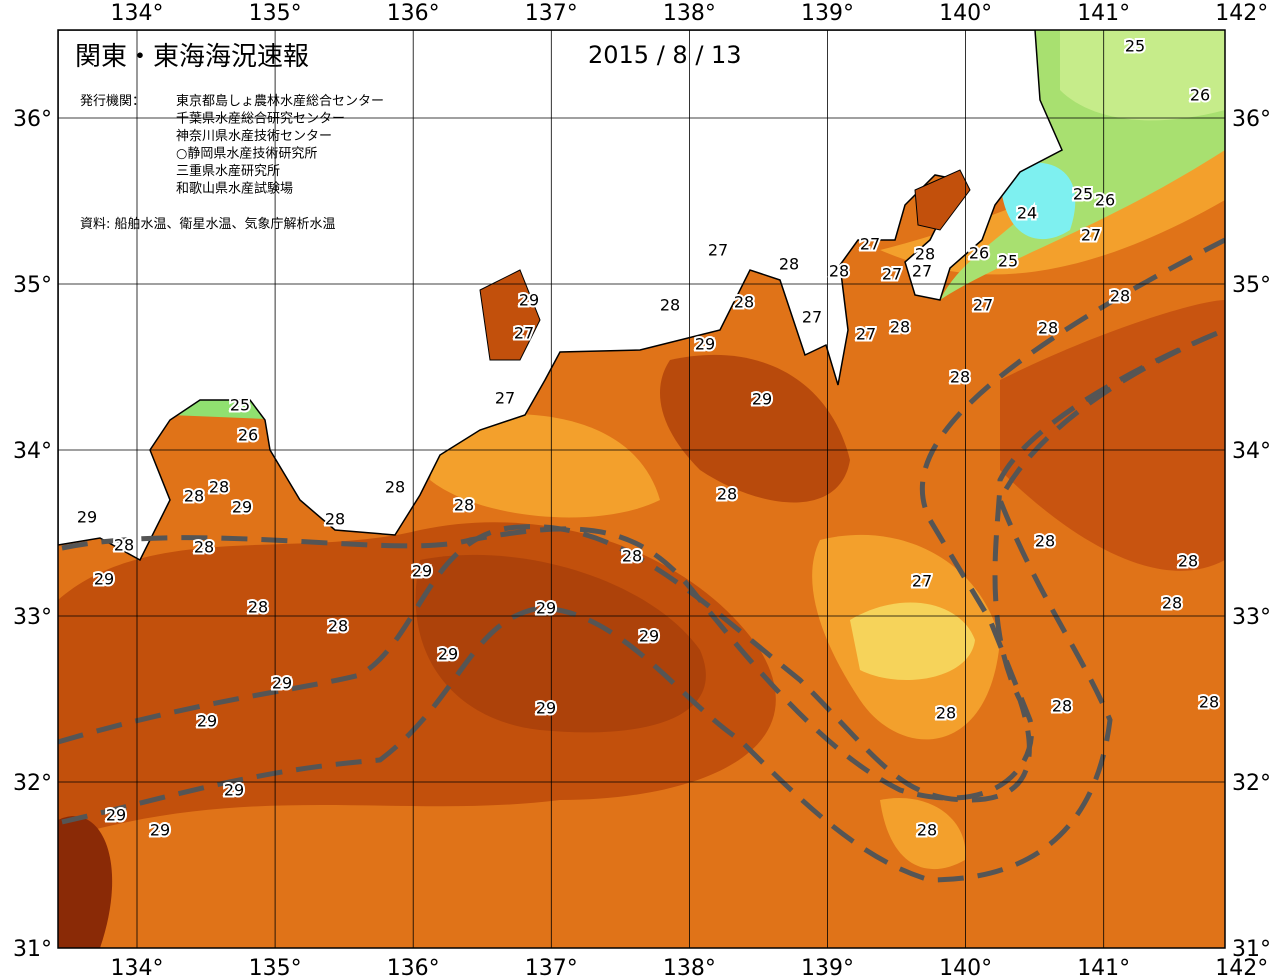 This screenshot has height=980, width=1280. I want to click on lat-label: 31°, so click(1251, 949).